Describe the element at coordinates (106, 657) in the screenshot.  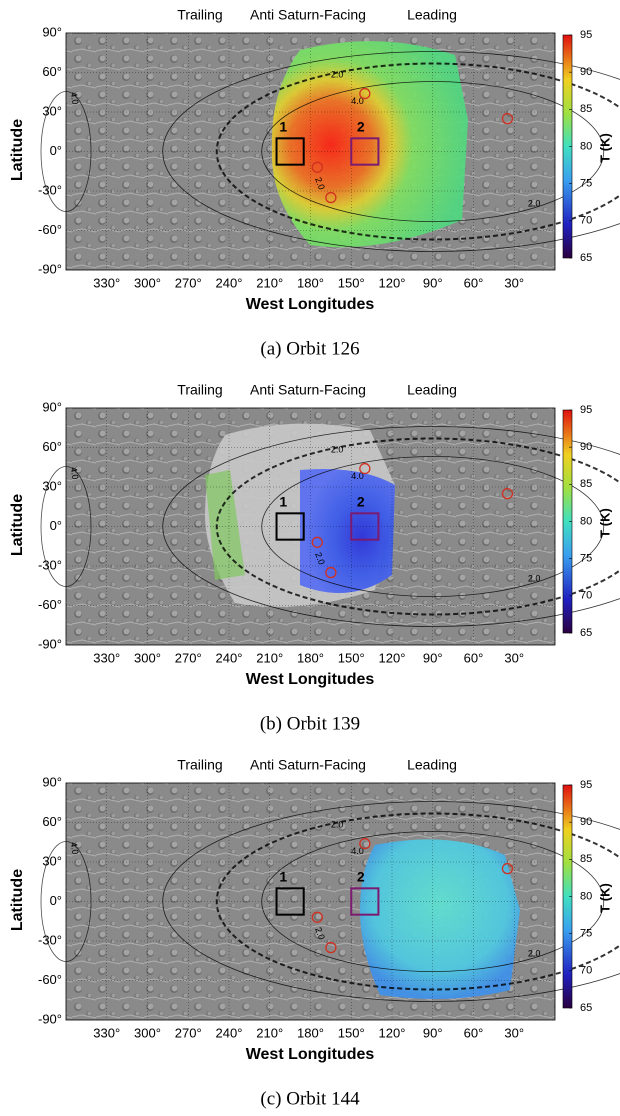
I see `x-tick-label: 330°` at that location.